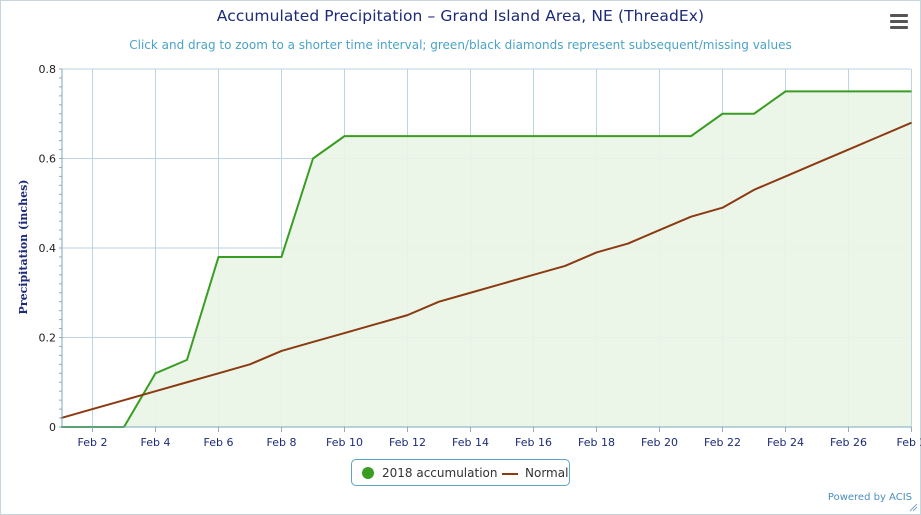  Describe the element at coordinates (219, 442) in the screenshot. I see `x-tick-label: Feb 6` at that location.